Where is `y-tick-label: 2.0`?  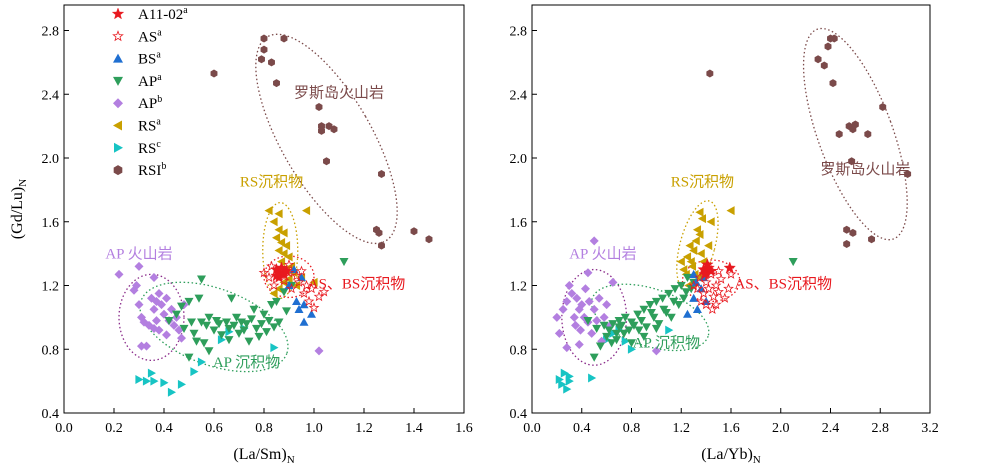 y-tick-label: 2.0 is located at coordinates (519, 159).